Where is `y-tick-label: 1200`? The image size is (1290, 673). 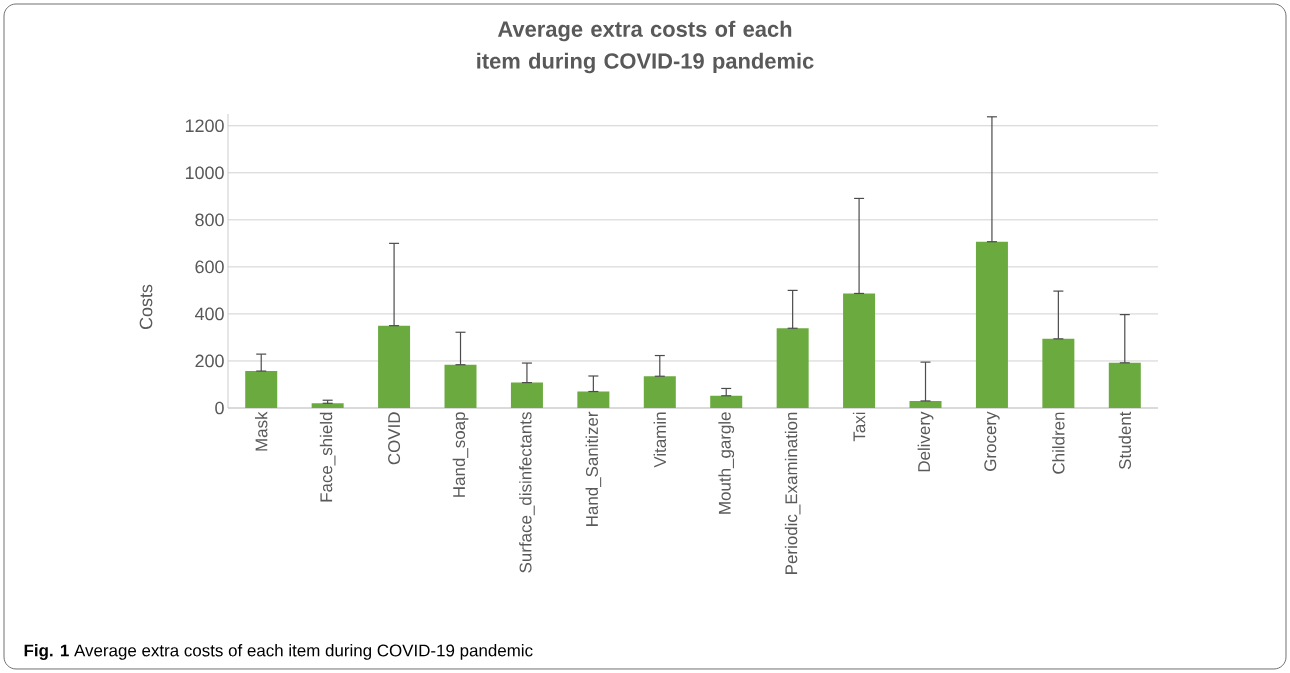
y-tick-label: 1200 is located at coordinates (204, 126).